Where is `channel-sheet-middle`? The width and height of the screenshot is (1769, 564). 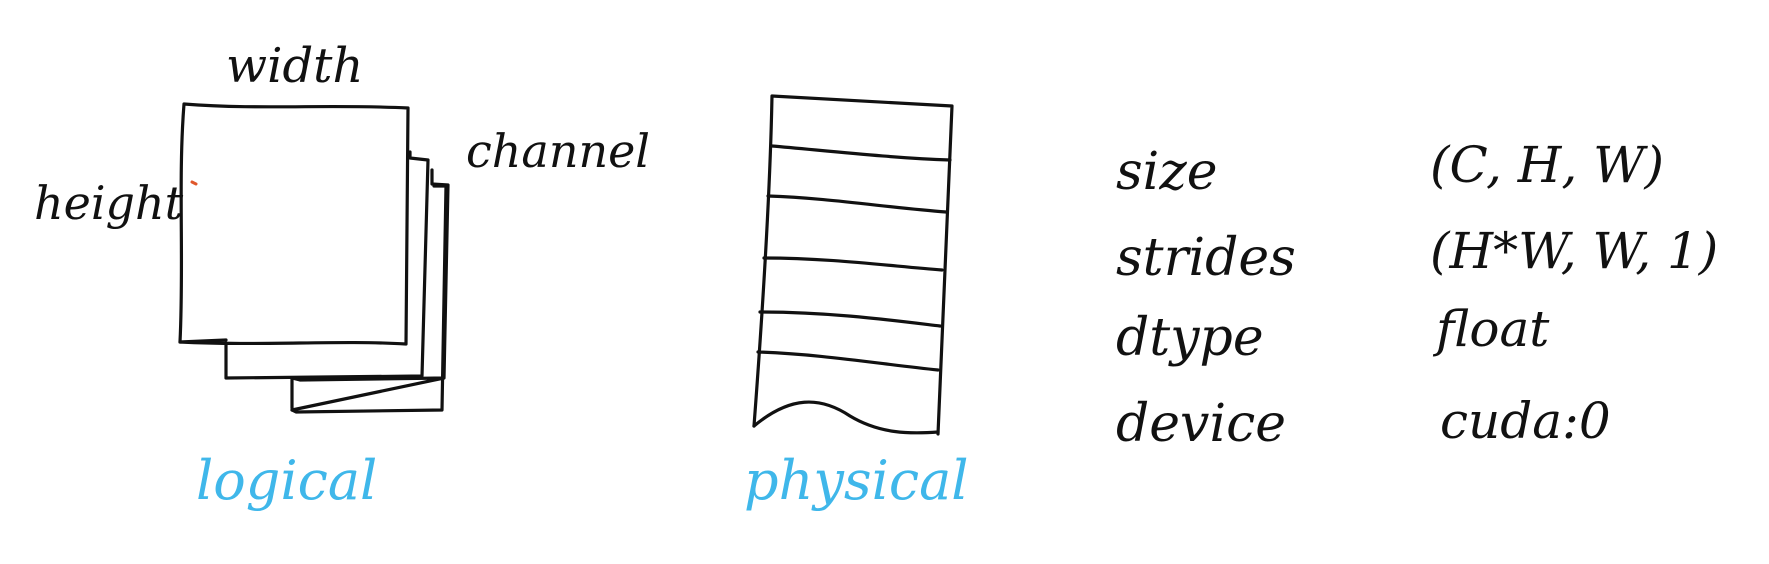 channel-sheet-middle is located at coordinates (327, 265).